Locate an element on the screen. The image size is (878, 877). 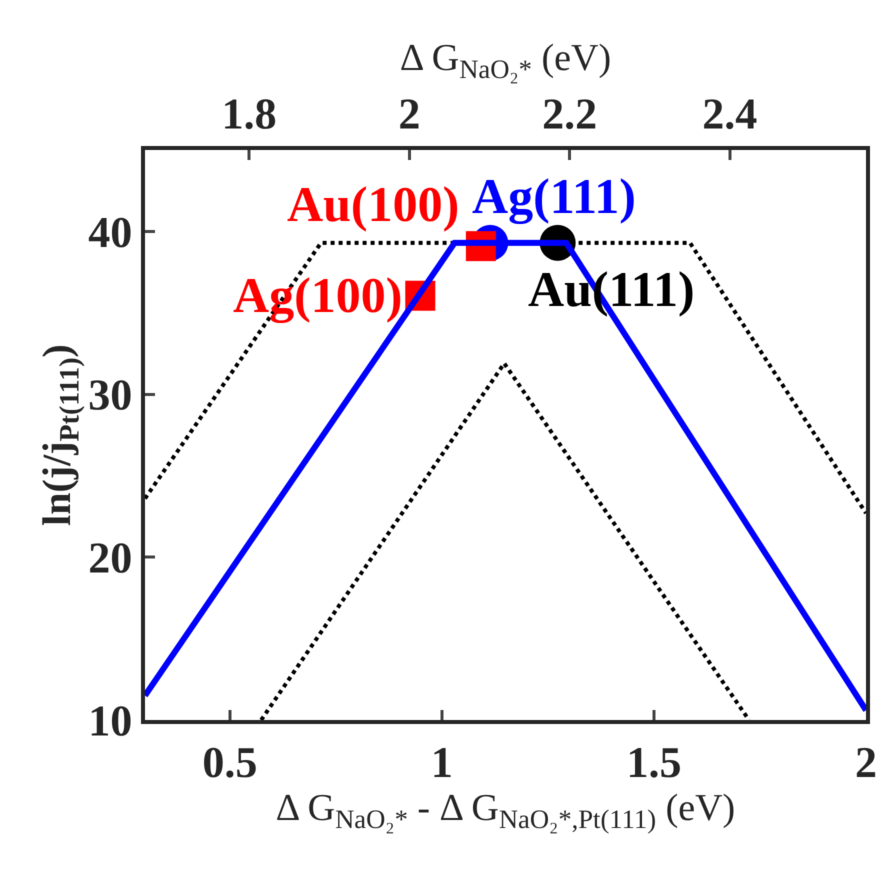
x2-tick-label: 2.2 is located at coordinates (570, 113).